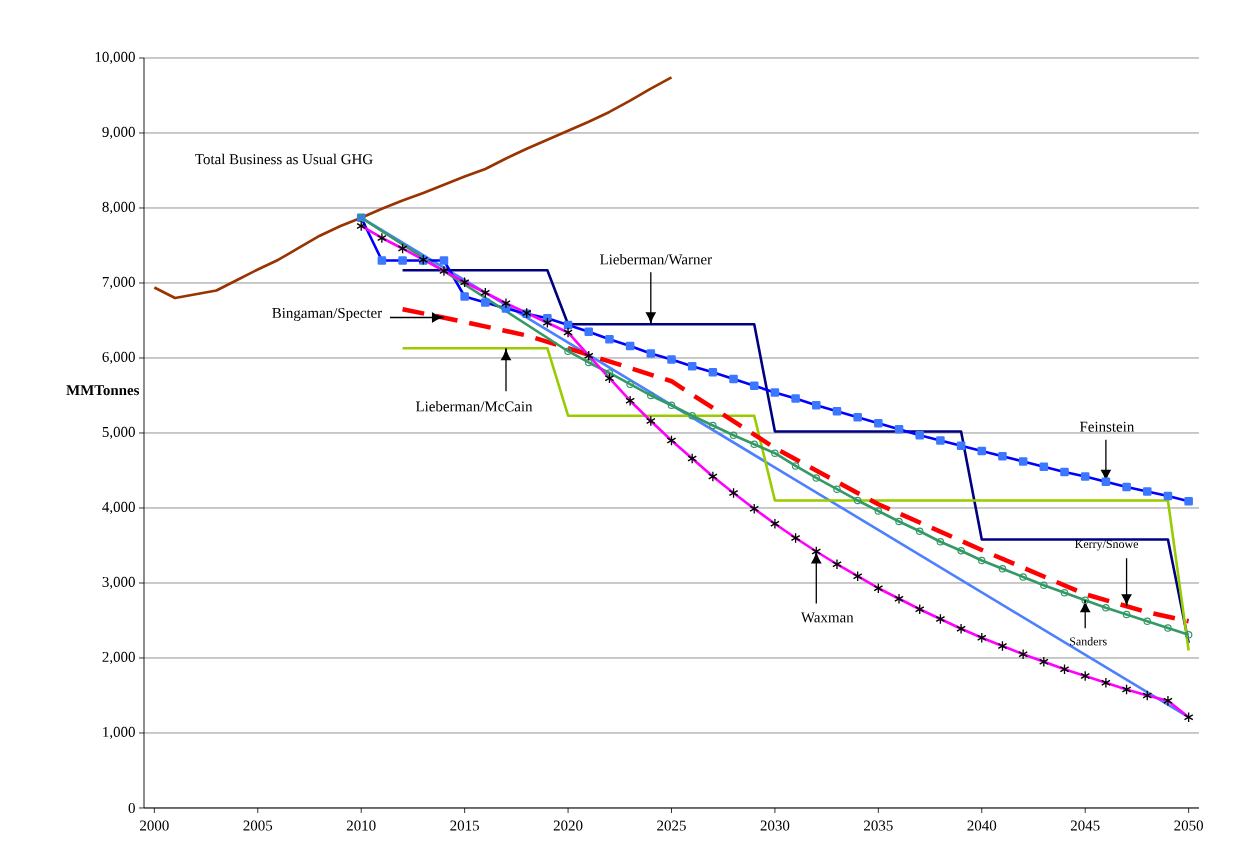 The image size is (1253, 859). What do you see at coordinates (284, 159) in the screenshot?
I see `annotation: Total Business as Usual GHG` at bounding box center [284, 159].